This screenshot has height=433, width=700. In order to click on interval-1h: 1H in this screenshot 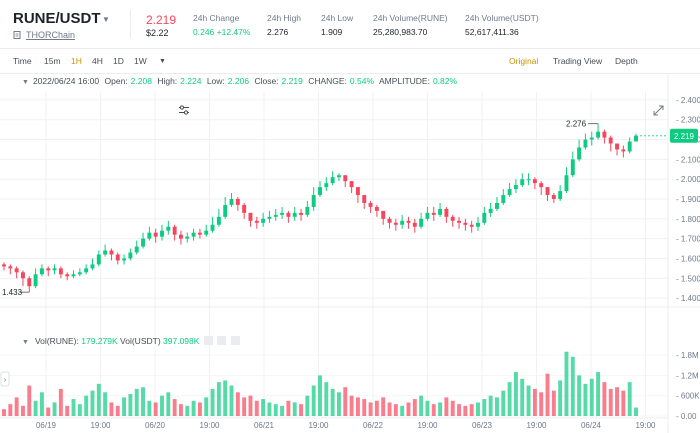, I will do `click(76, 61)`.